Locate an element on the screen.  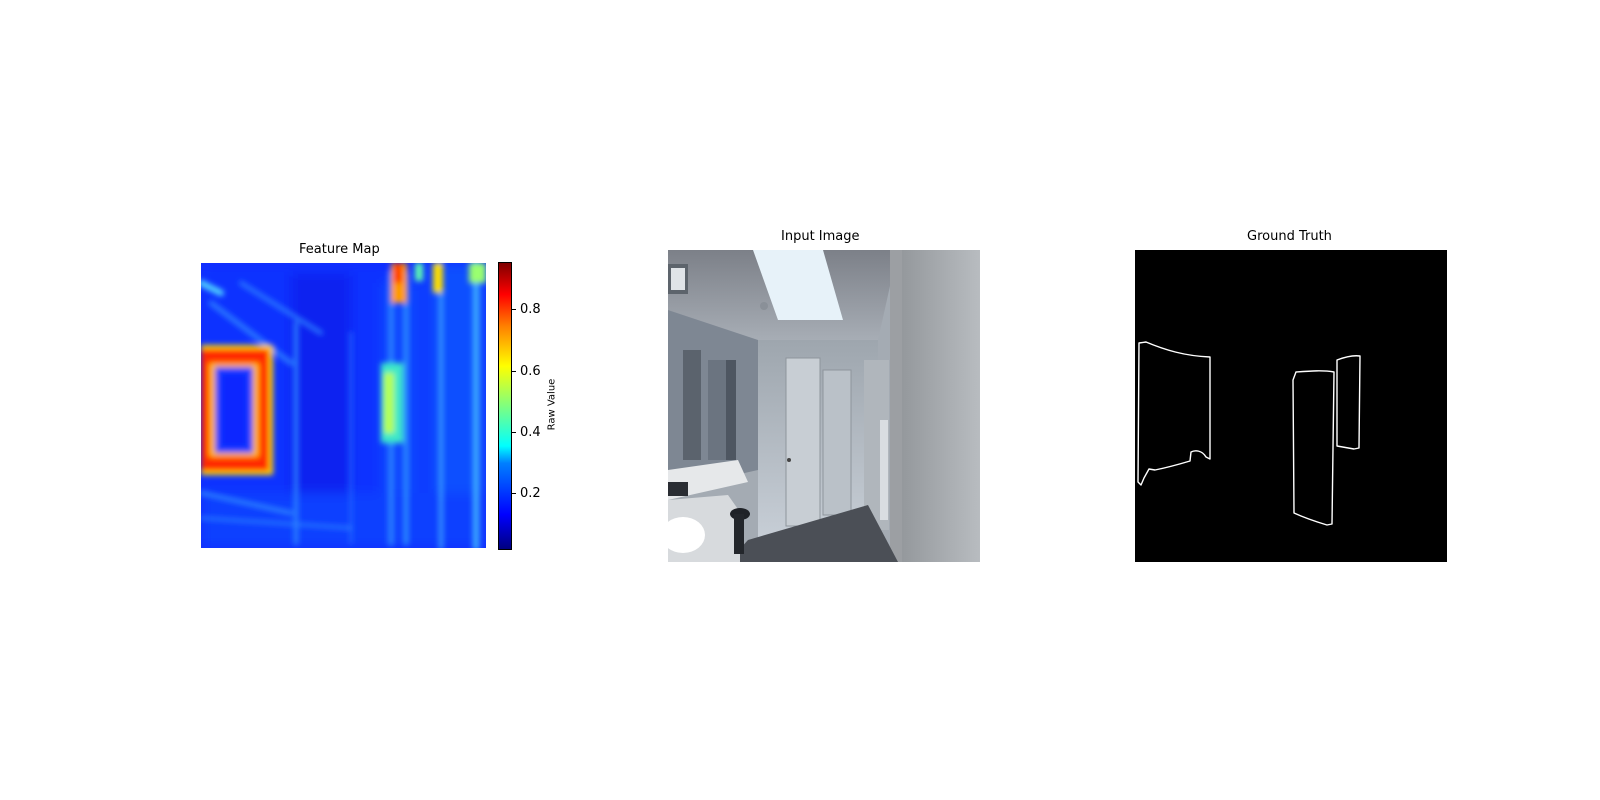
bathroom-photo-svg is located at coordinates (824, 406).